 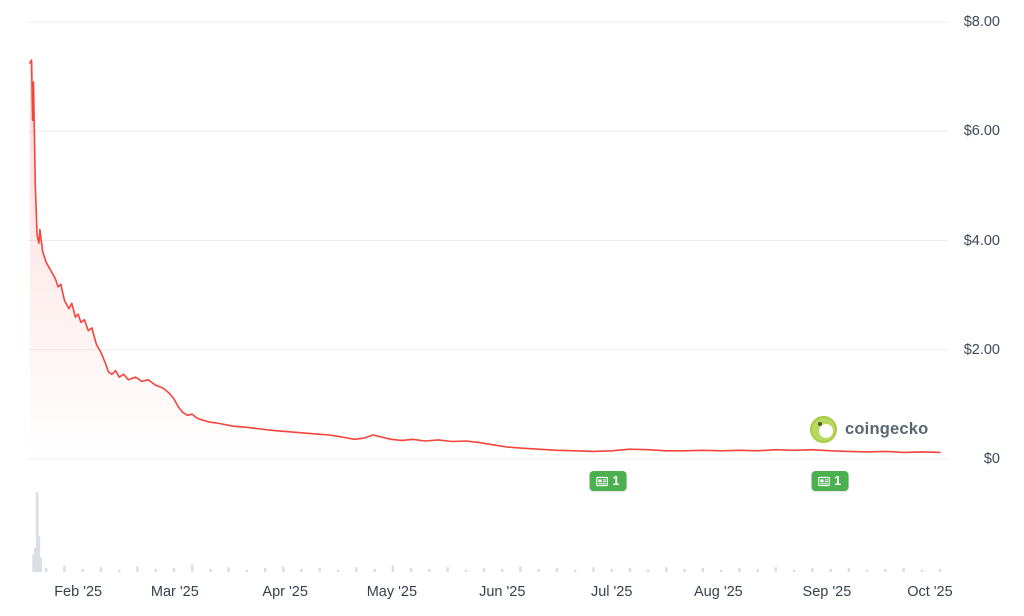 I want to click on x-tick-label: Apr '25, so click(x=285, y=592).